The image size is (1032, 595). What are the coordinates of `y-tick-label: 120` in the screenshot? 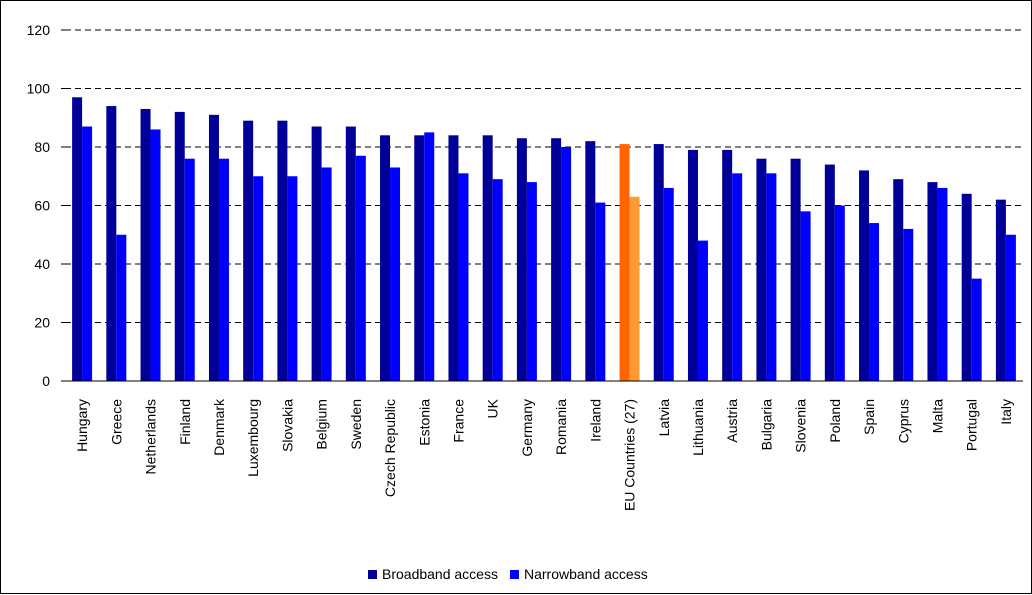 It's located at (39, 30).